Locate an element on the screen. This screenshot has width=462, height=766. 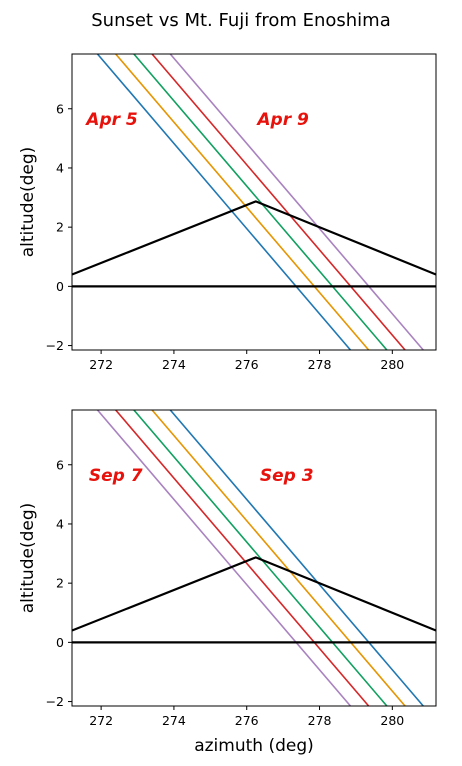
date-annotation: Apr 9 is located at coordinates (282, 120).